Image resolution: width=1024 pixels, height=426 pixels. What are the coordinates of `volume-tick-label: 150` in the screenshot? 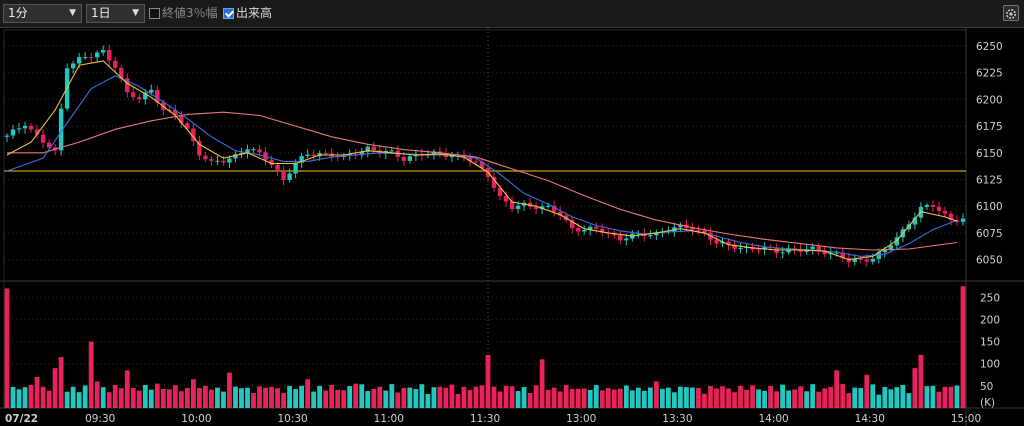 It's located at (990, 343).